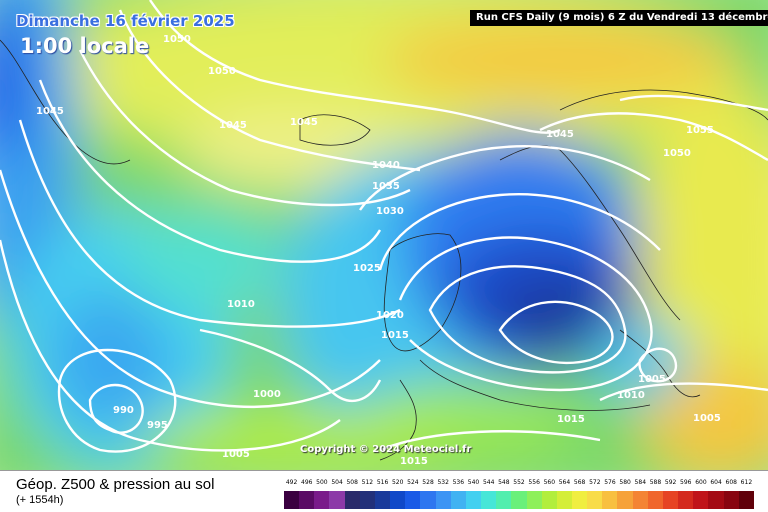 The width and height of the screenshot is (768, 512). Describe the element at coordinates (125, 21) in the screenshot. I see `forecast-date: Dimanche 16 février 2025` at that location.